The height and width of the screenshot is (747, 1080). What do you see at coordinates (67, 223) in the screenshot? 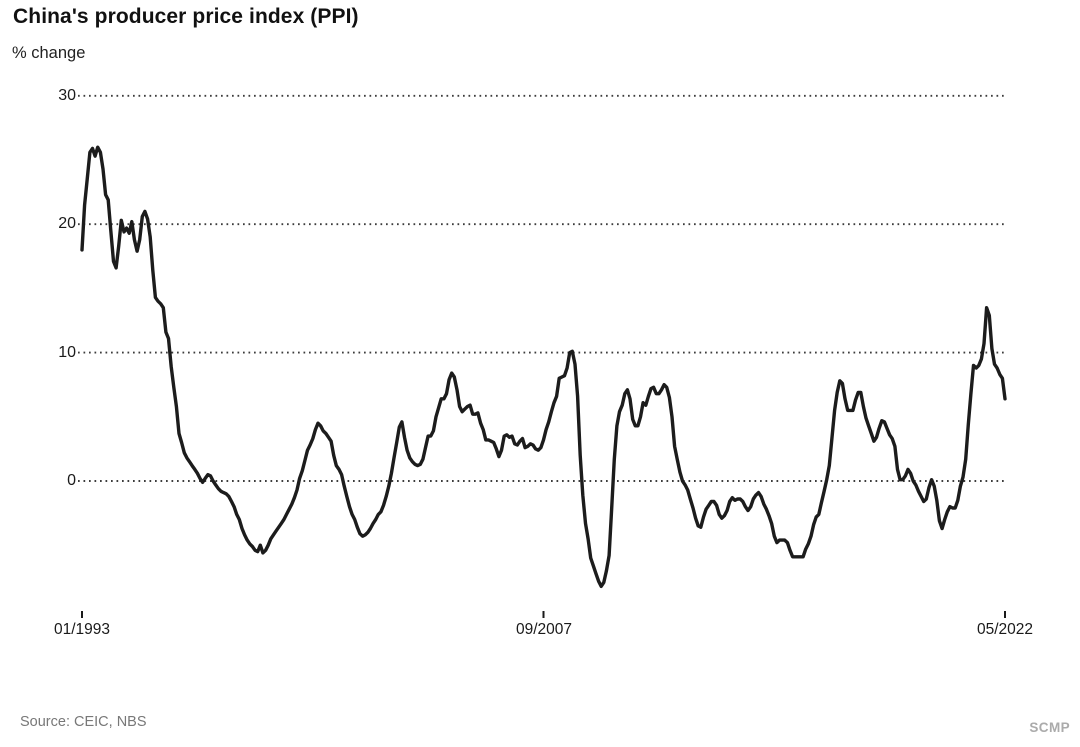
I see `y-tick-label-20: 20` at bounding box center [67, 223].